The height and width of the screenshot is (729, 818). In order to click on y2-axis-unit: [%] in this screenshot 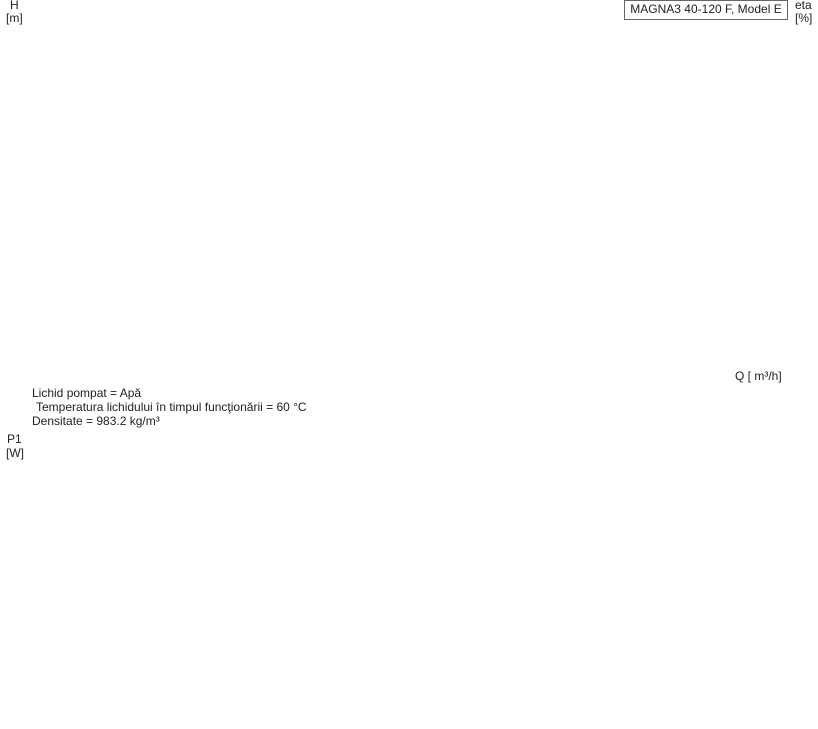, I will do `click(803, 18)`.